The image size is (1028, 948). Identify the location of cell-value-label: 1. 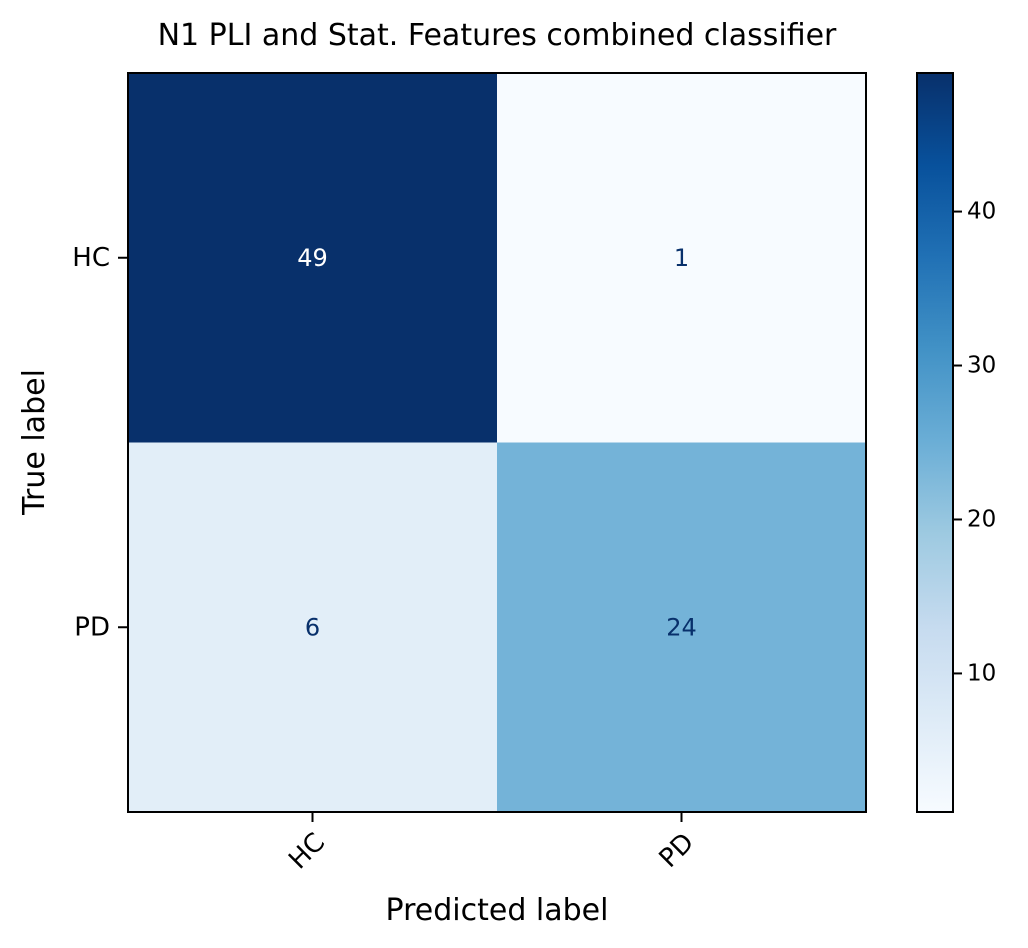
(681, 258).